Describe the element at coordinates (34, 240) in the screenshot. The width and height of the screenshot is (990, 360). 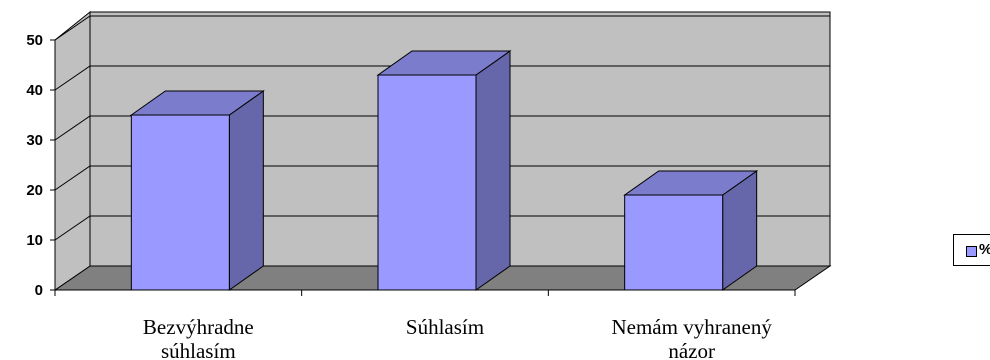
I see `y-tick-label: 10` at that location.